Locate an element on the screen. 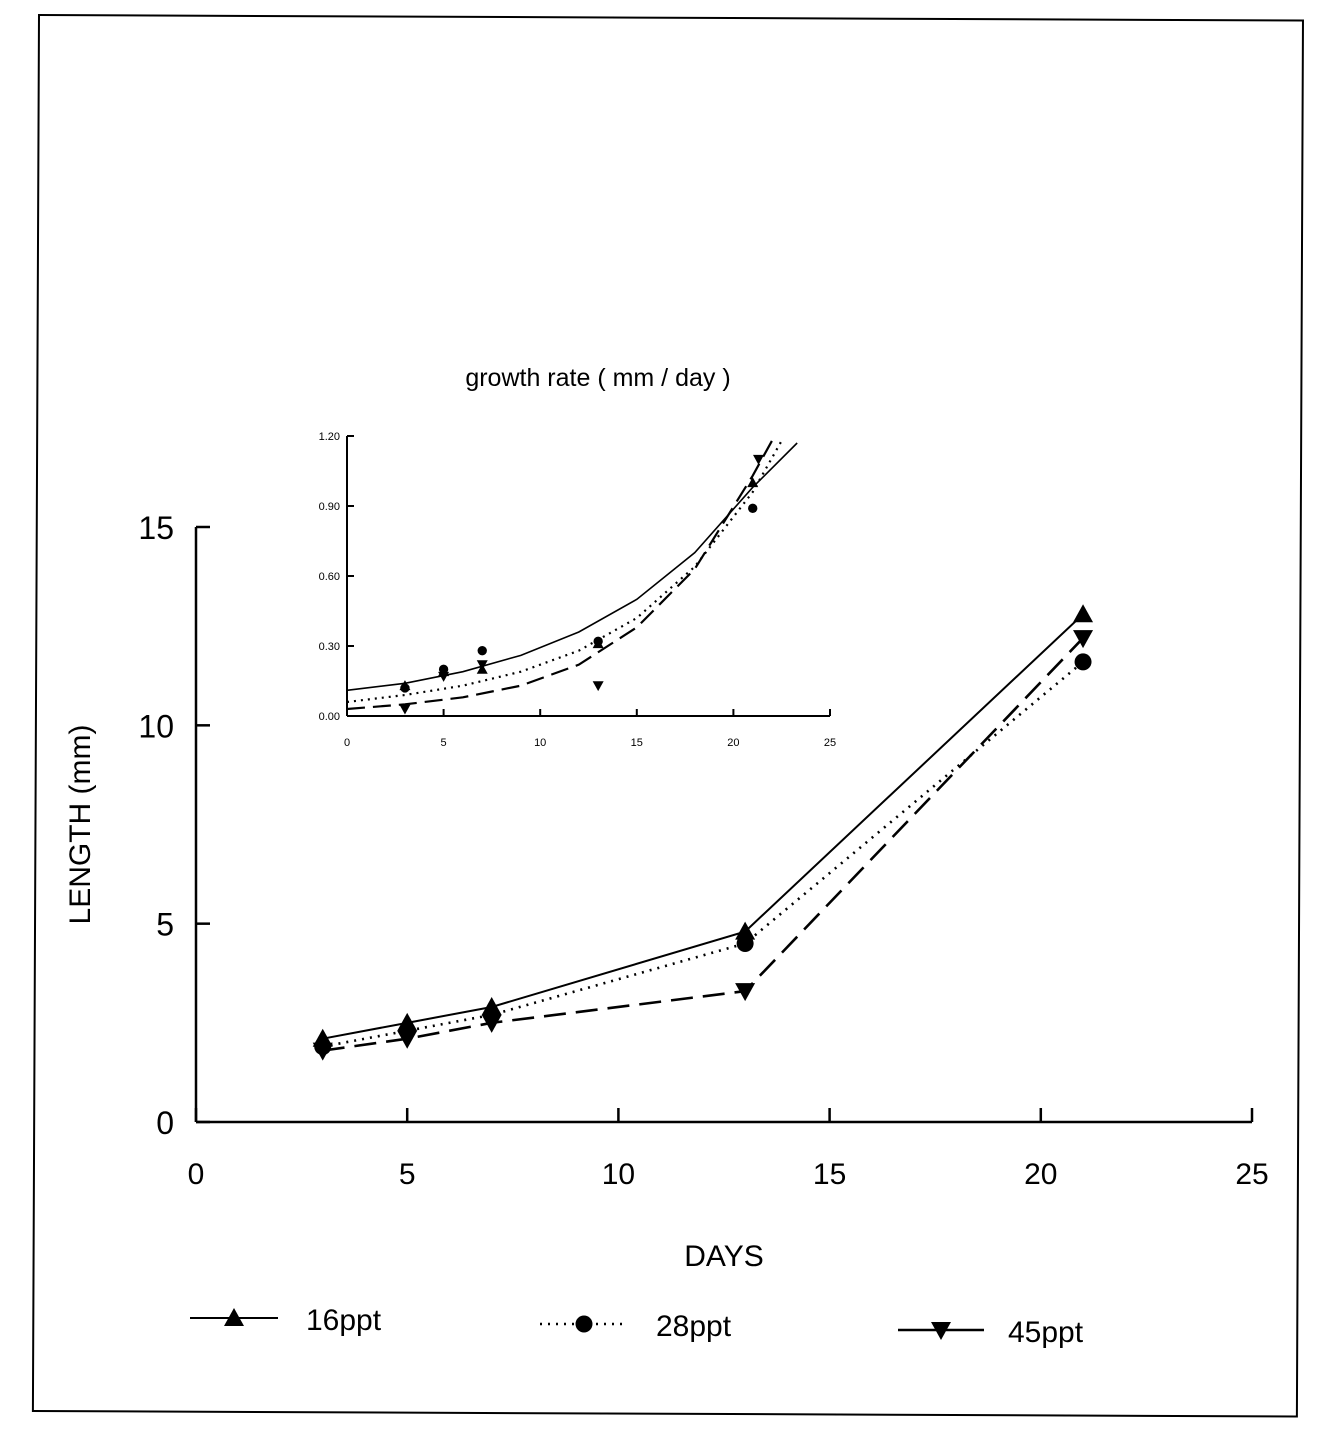 The image size is (1326, 1447). main-x-tick-label: 25 is located at coordinates (1251, 1174).